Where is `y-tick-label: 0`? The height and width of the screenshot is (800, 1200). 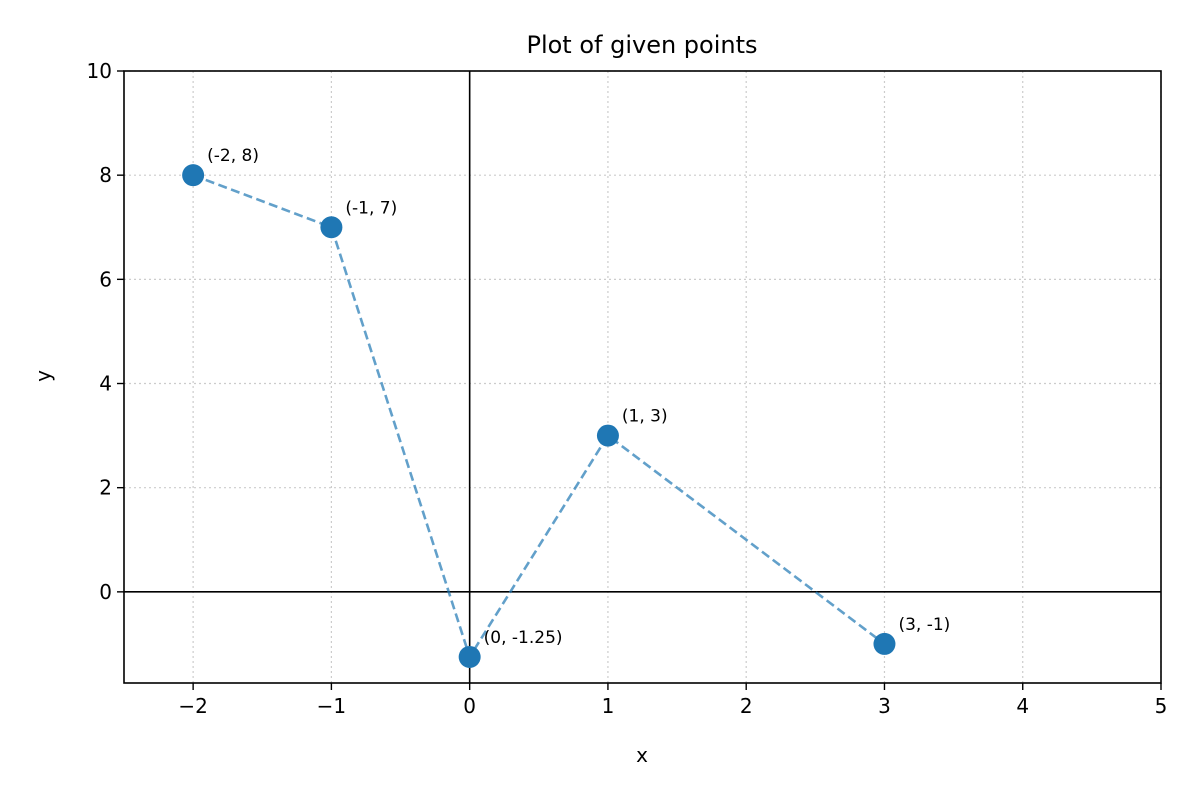 y-tick-label: 0 is located at coordinates (105, 592).